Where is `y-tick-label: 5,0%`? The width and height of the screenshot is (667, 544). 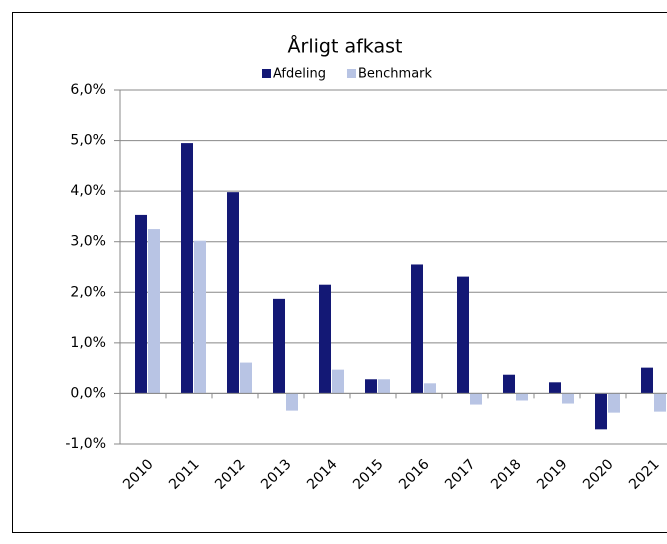 y-tick-label: 5,0% is located at coordinates (88, 141).